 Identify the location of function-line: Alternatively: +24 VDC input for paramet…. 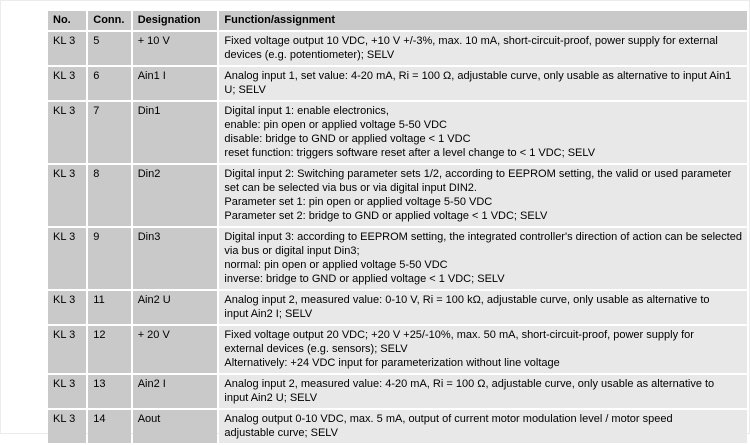
(392, 363).